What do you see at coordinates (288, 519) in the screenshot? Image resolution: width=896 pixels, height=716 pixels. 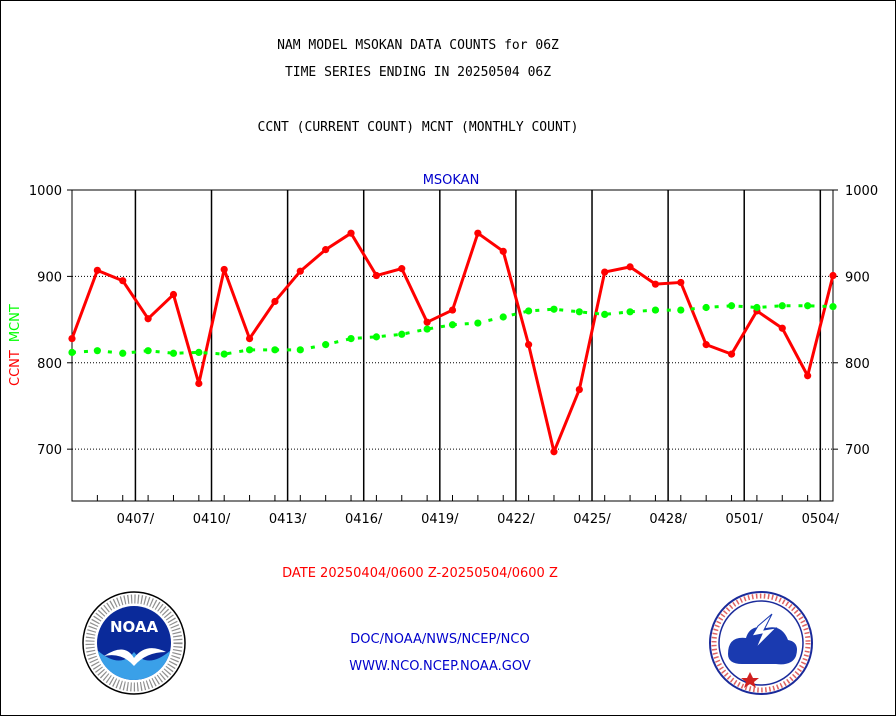 I see `x-tick-label: 0413/` at bounding box center [288, 519].